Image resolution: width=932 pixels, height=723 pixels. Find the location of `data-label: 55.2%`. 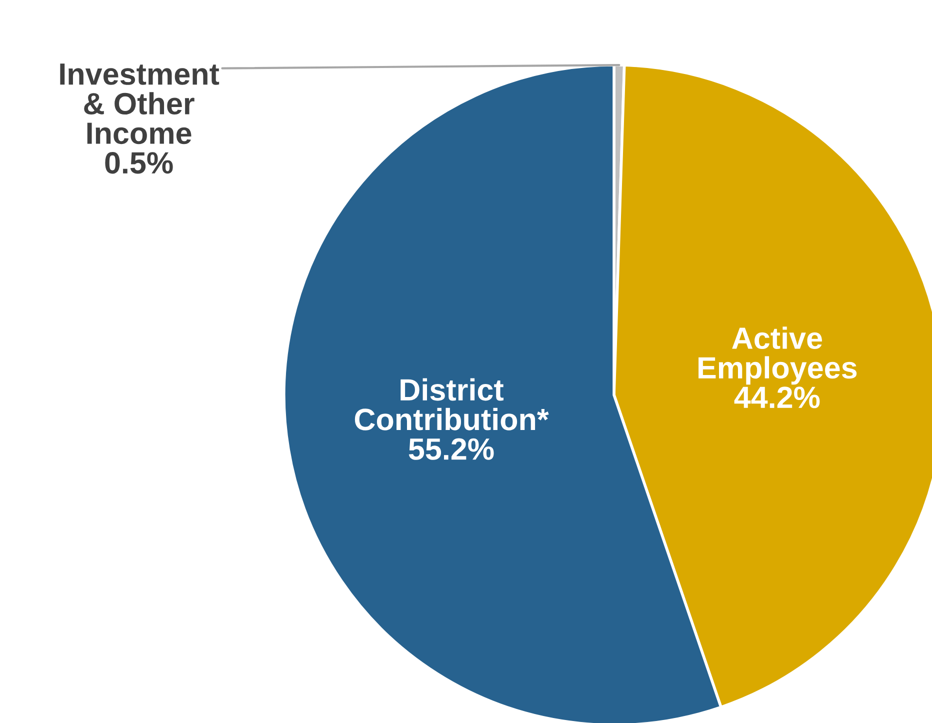

data-label: 55.2% is located at coordinates (451, 449).